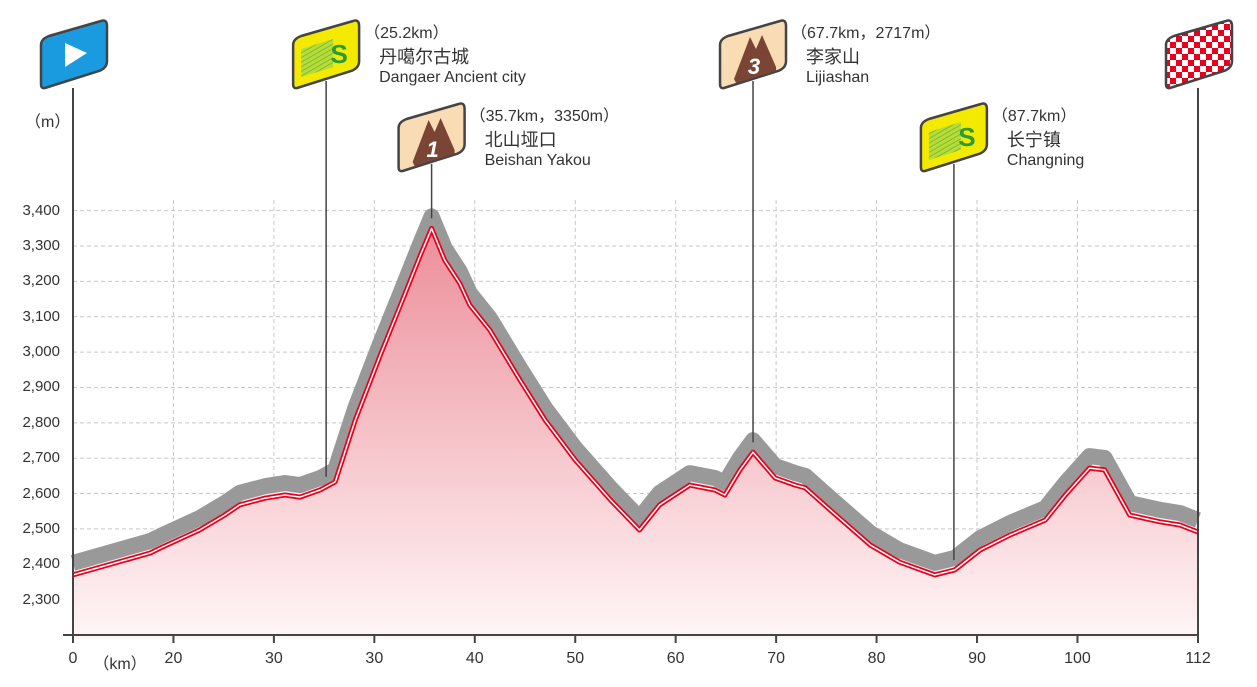 Image resolution: width=1257 pixels, height=687 pixels. I want to click on marker-distance-label: （87.7km）, so click(1034, 116).